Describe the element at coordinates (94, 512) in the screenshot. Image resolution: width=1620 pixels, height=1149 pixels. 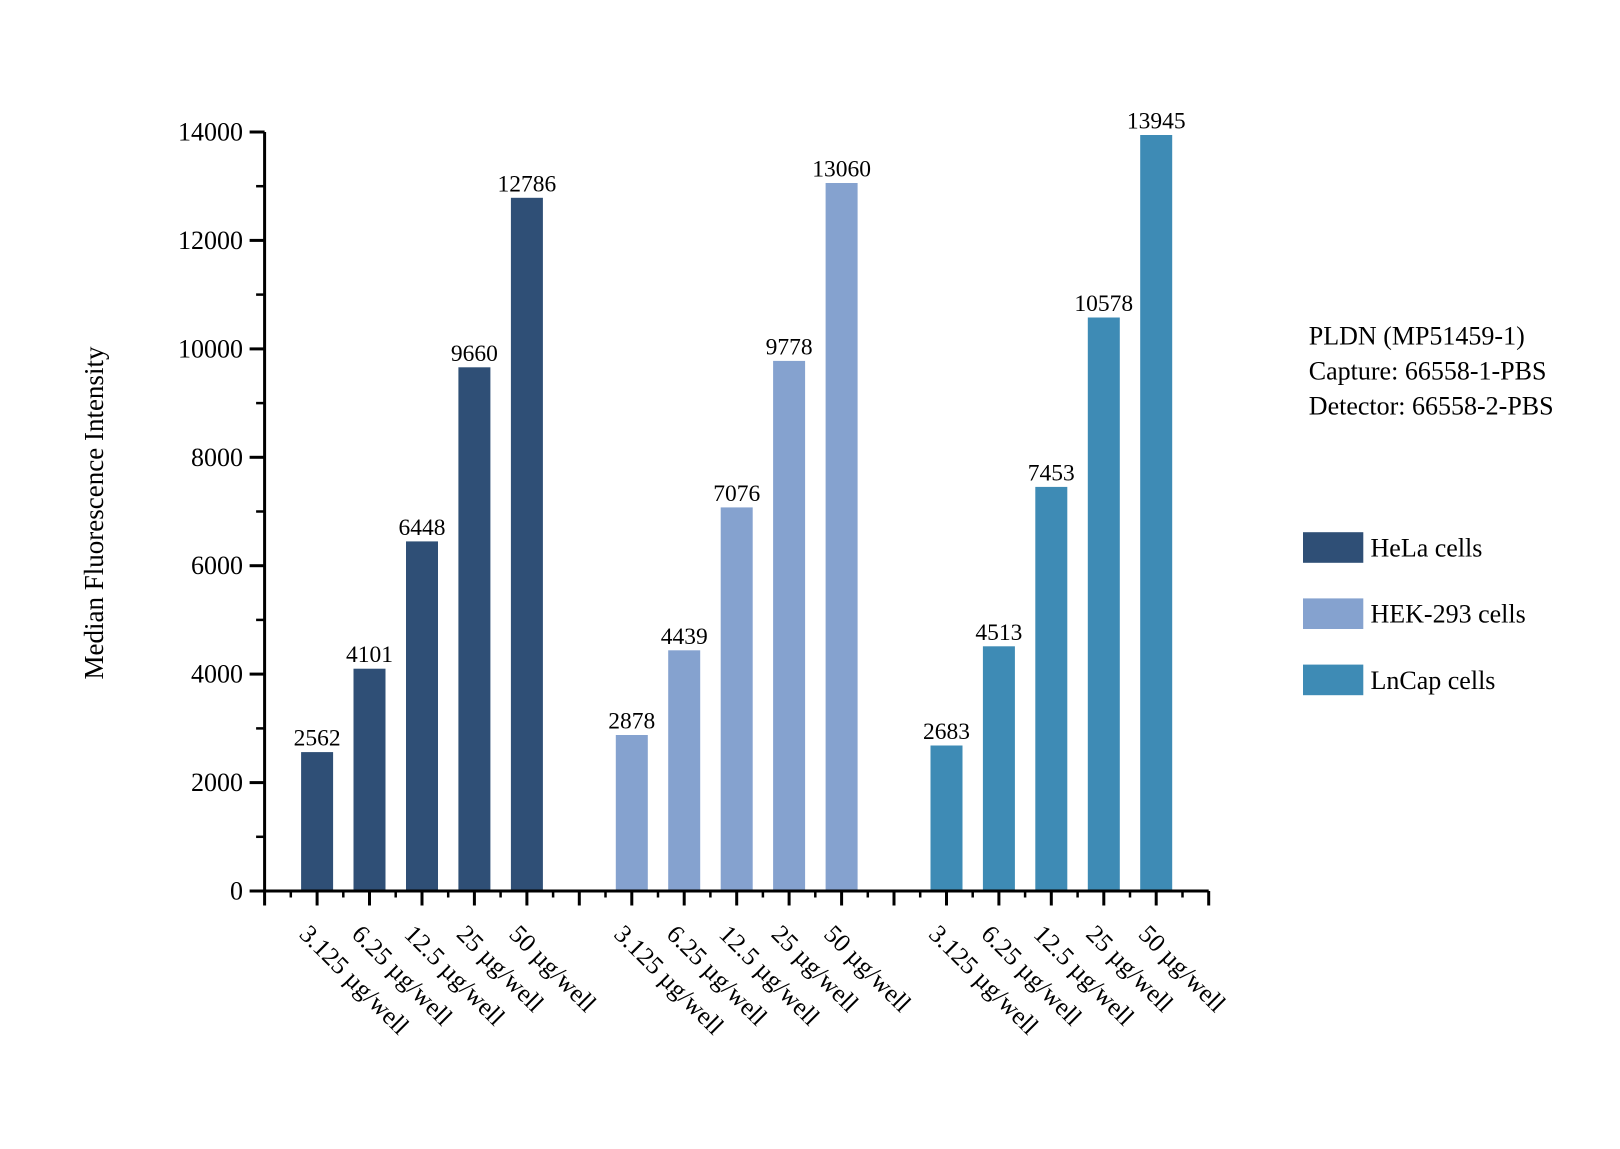
I see `svg-text: Median Fluorescence Intensity` at that location.